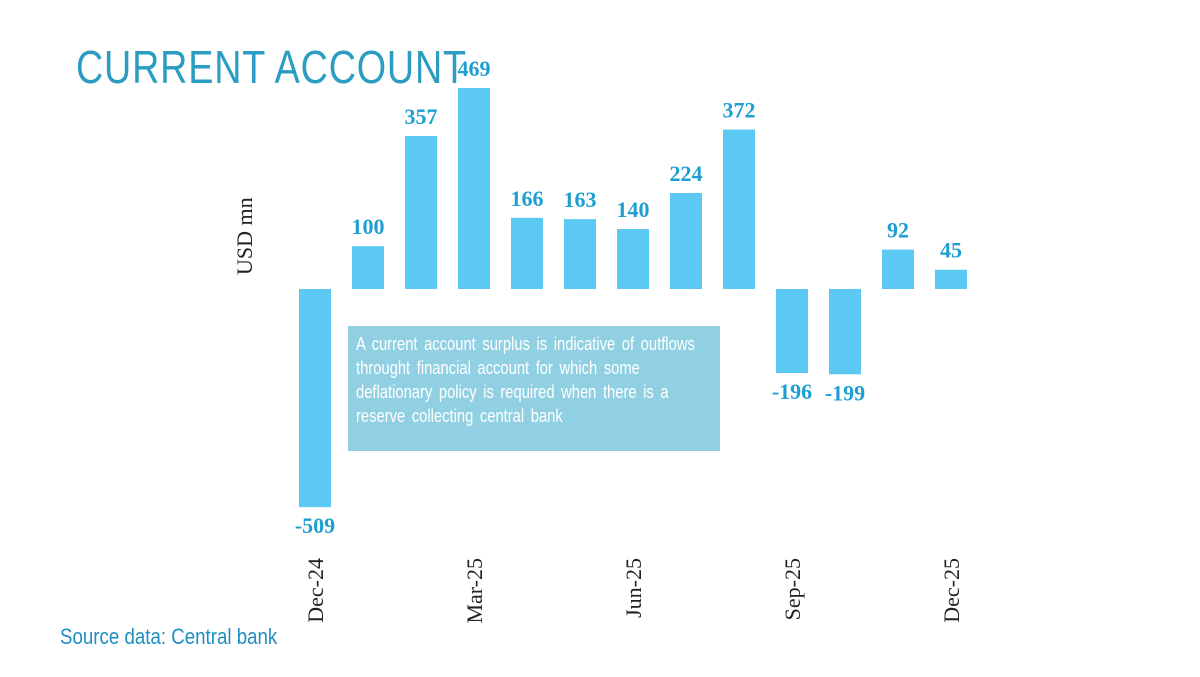  I want to click on data-label: -196, so click(792, 391).